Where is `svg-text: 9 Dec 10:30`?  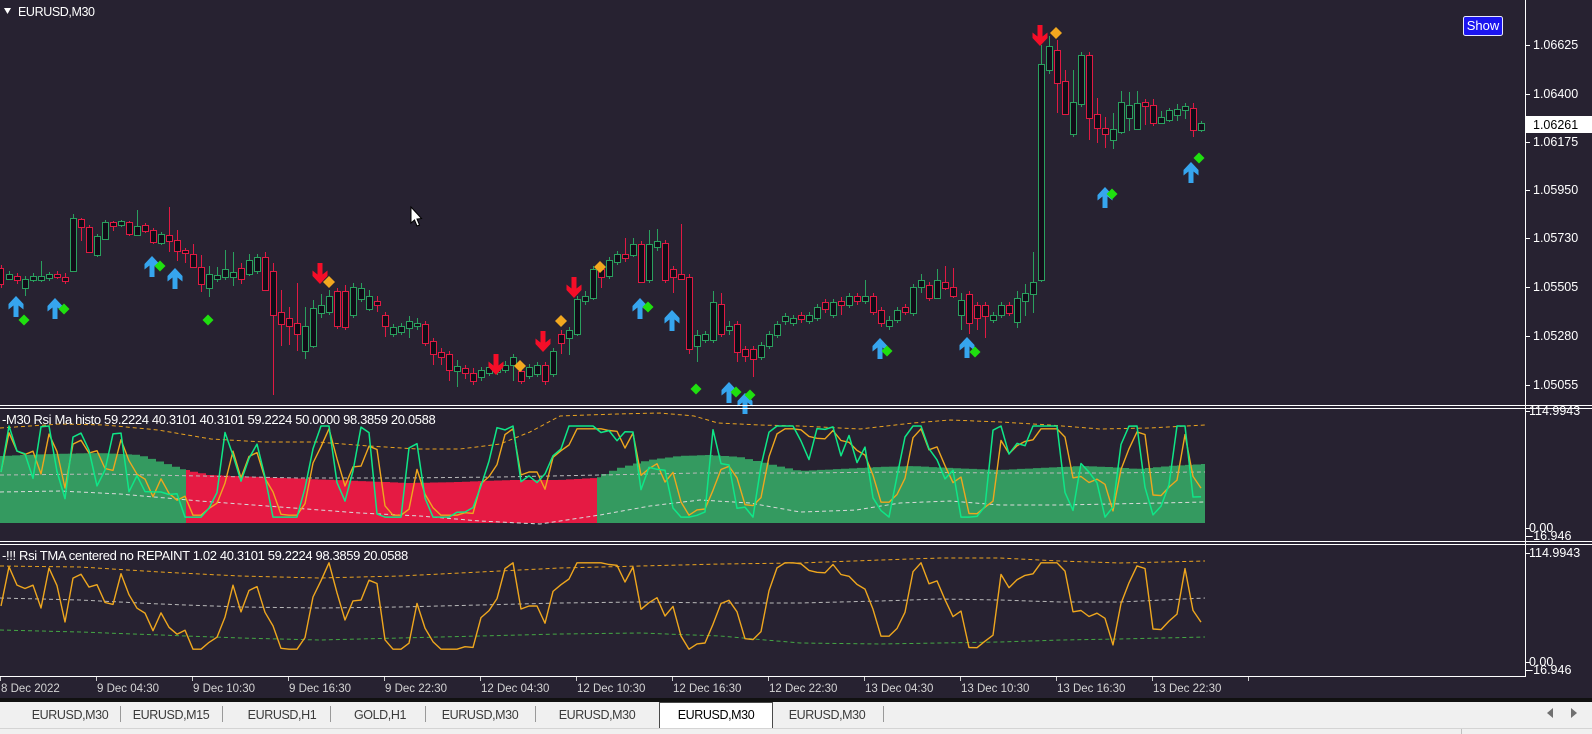 svg-text: 9 Dec 10:30 is located at coordinates (224, 689).